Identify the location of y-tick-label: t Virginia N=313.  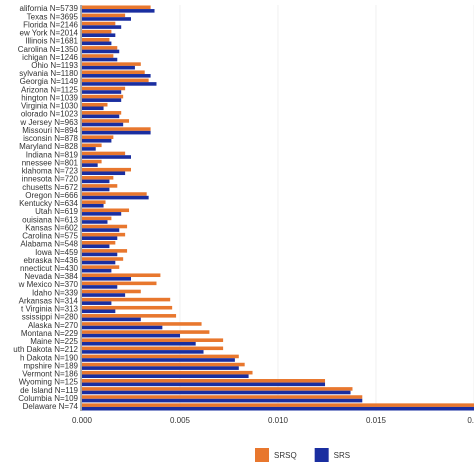
(50, 309).